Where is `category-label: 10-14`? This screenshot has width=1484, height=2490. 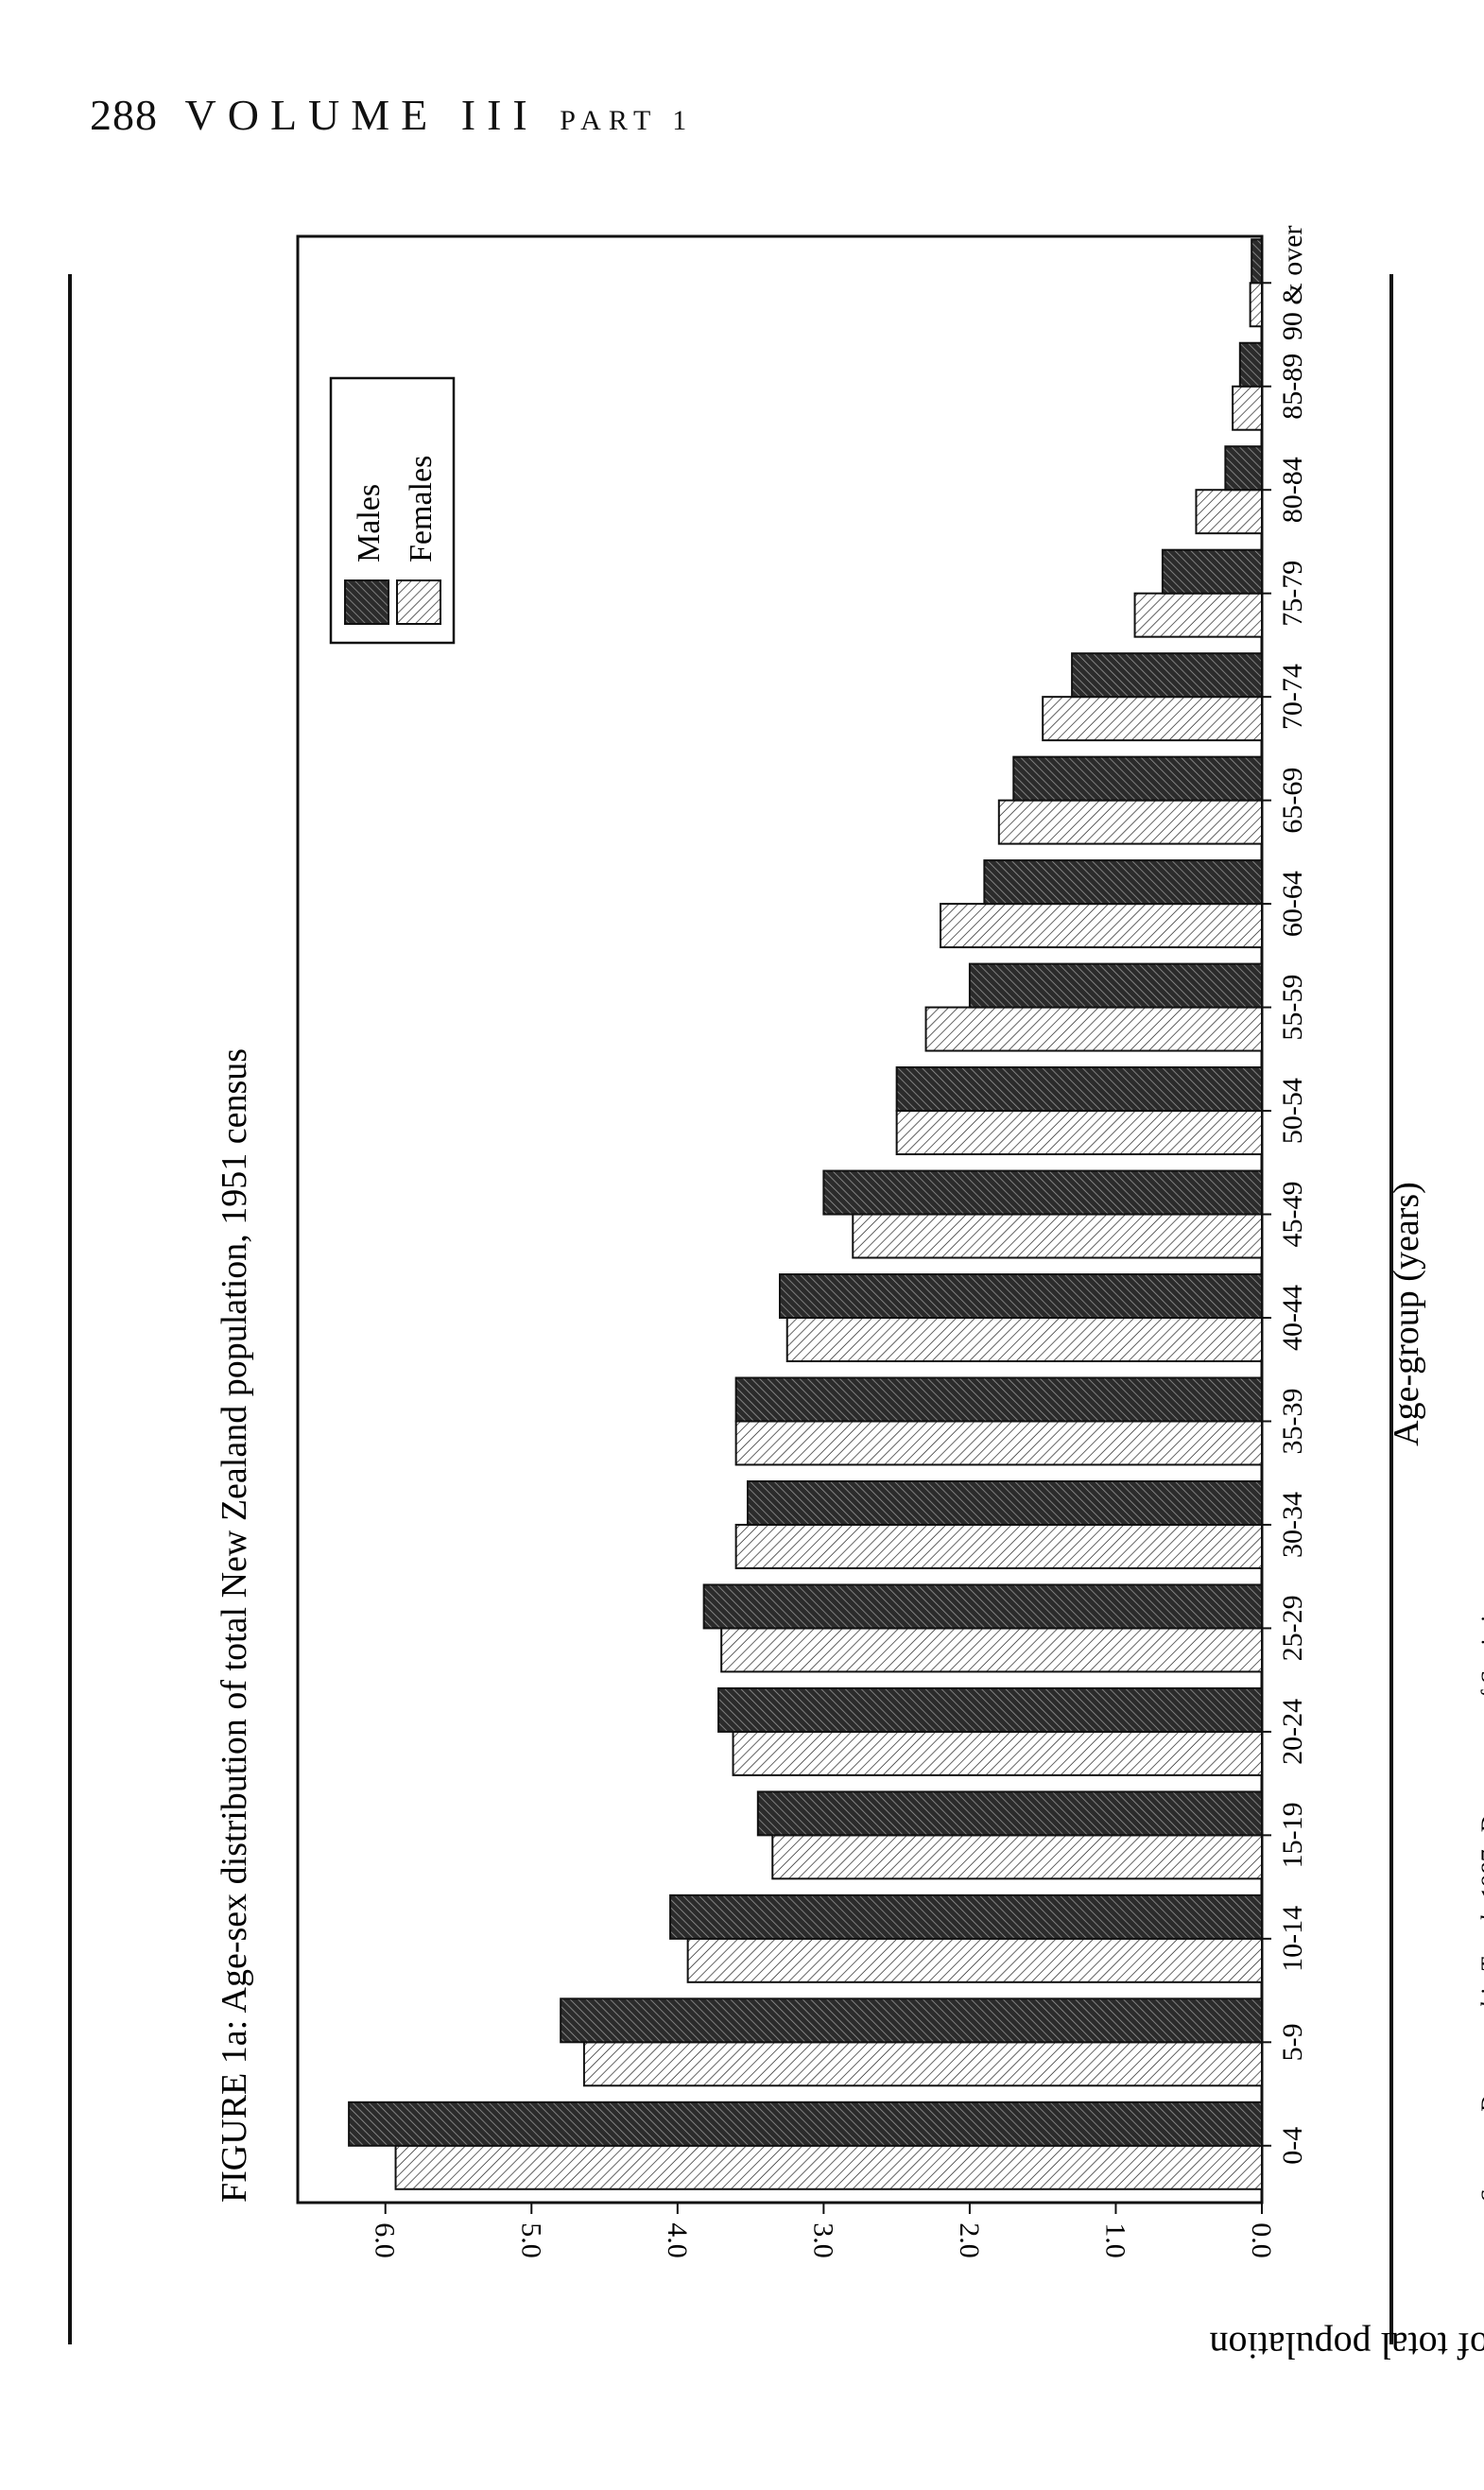
category-label: 10-14 is located at coordinates (1292, 1939).